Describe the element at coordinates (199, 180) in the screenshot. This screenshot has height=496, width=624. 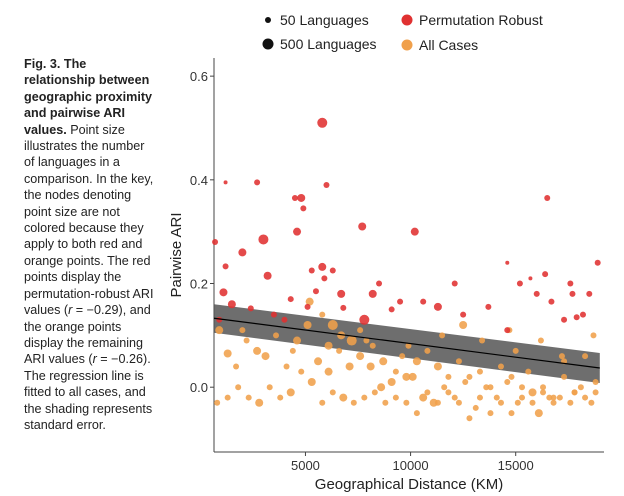
I see `y-tick-label: 0.4` at that location.